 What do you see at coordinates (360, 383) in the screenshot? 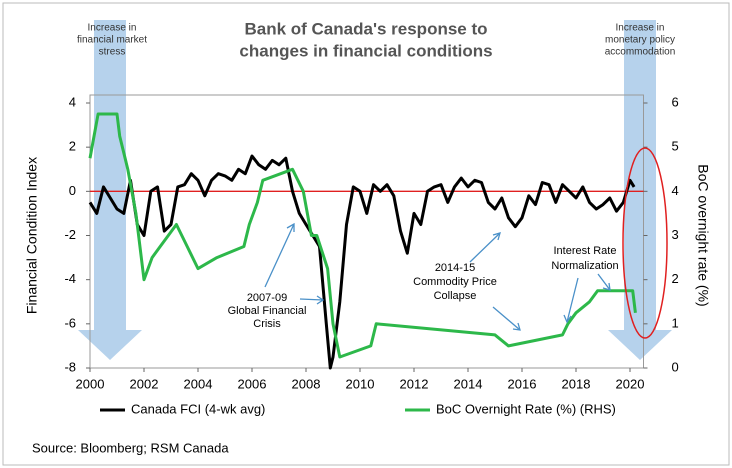
I see `x-tick-label: 2010` at bounding box center [360, 383].